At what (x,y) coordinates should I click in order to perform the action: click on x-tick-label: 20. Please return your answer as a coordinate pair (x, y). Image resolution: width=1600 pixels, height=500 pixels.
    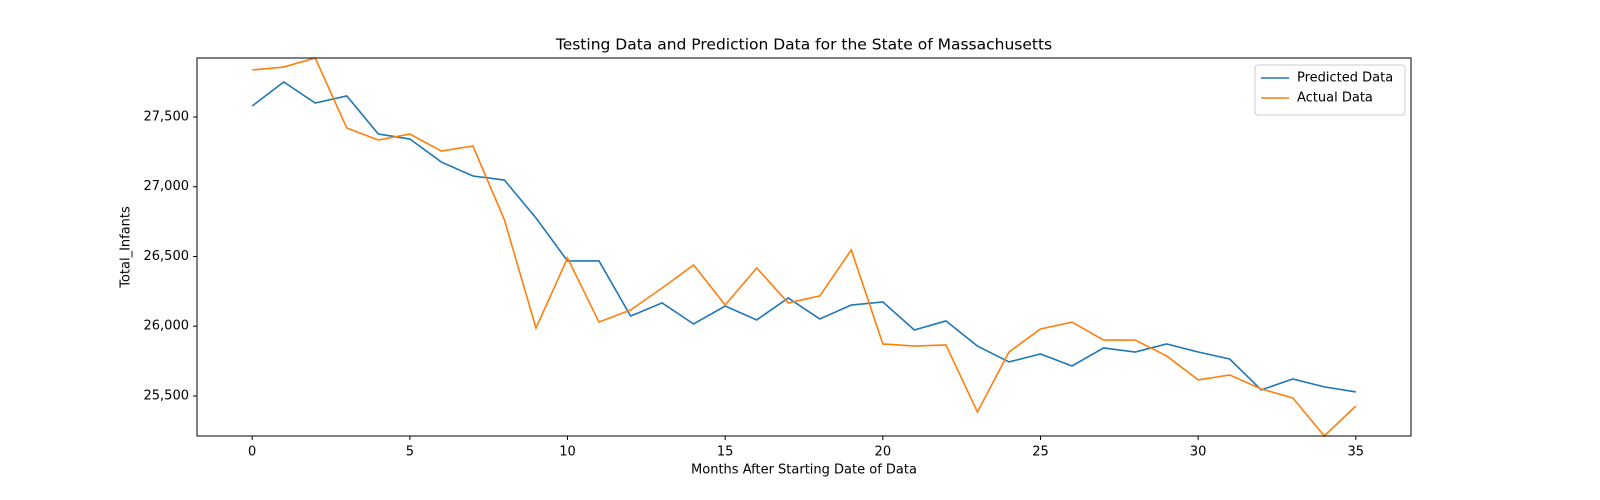
    Looking at the image, I should click on (883, 452).